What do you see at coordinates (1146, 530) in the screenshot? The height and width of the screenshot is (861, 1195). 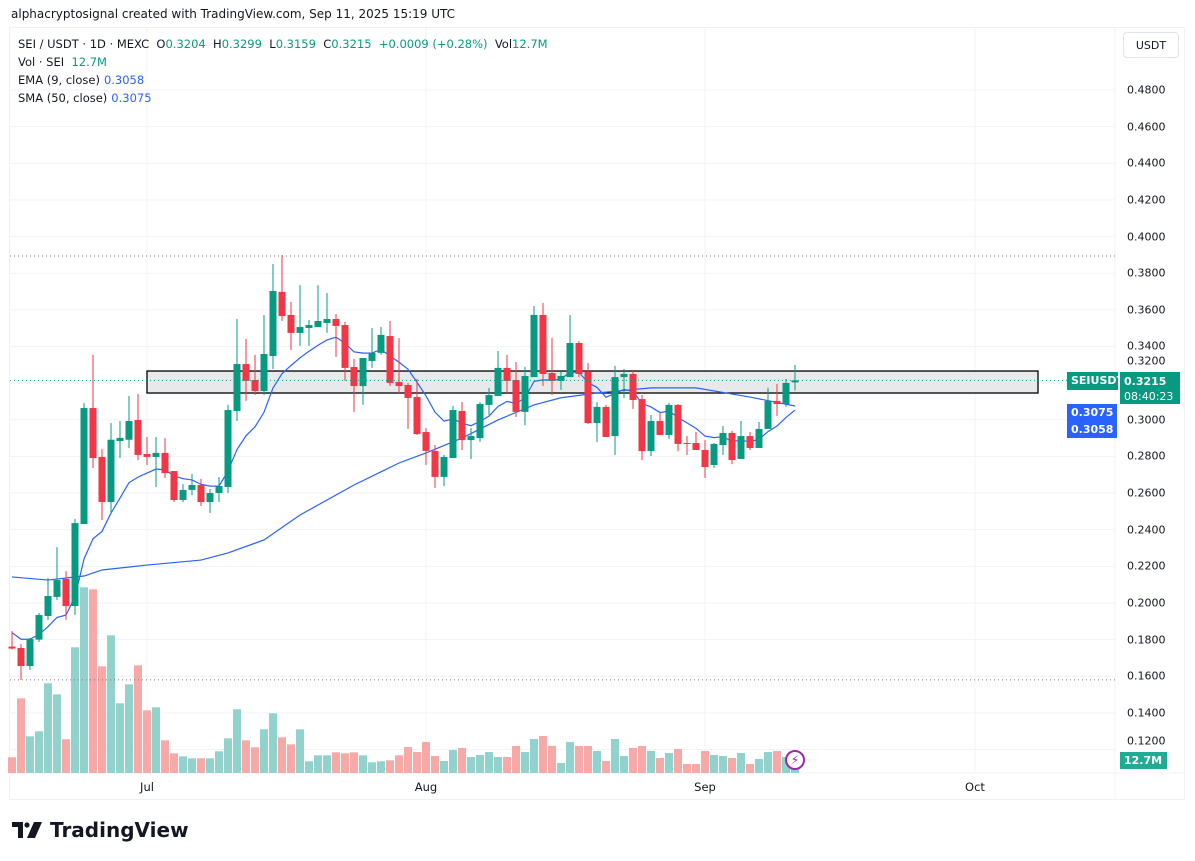 I see `price-tick-label: 0.2400` at bounding box center [1146, 530].